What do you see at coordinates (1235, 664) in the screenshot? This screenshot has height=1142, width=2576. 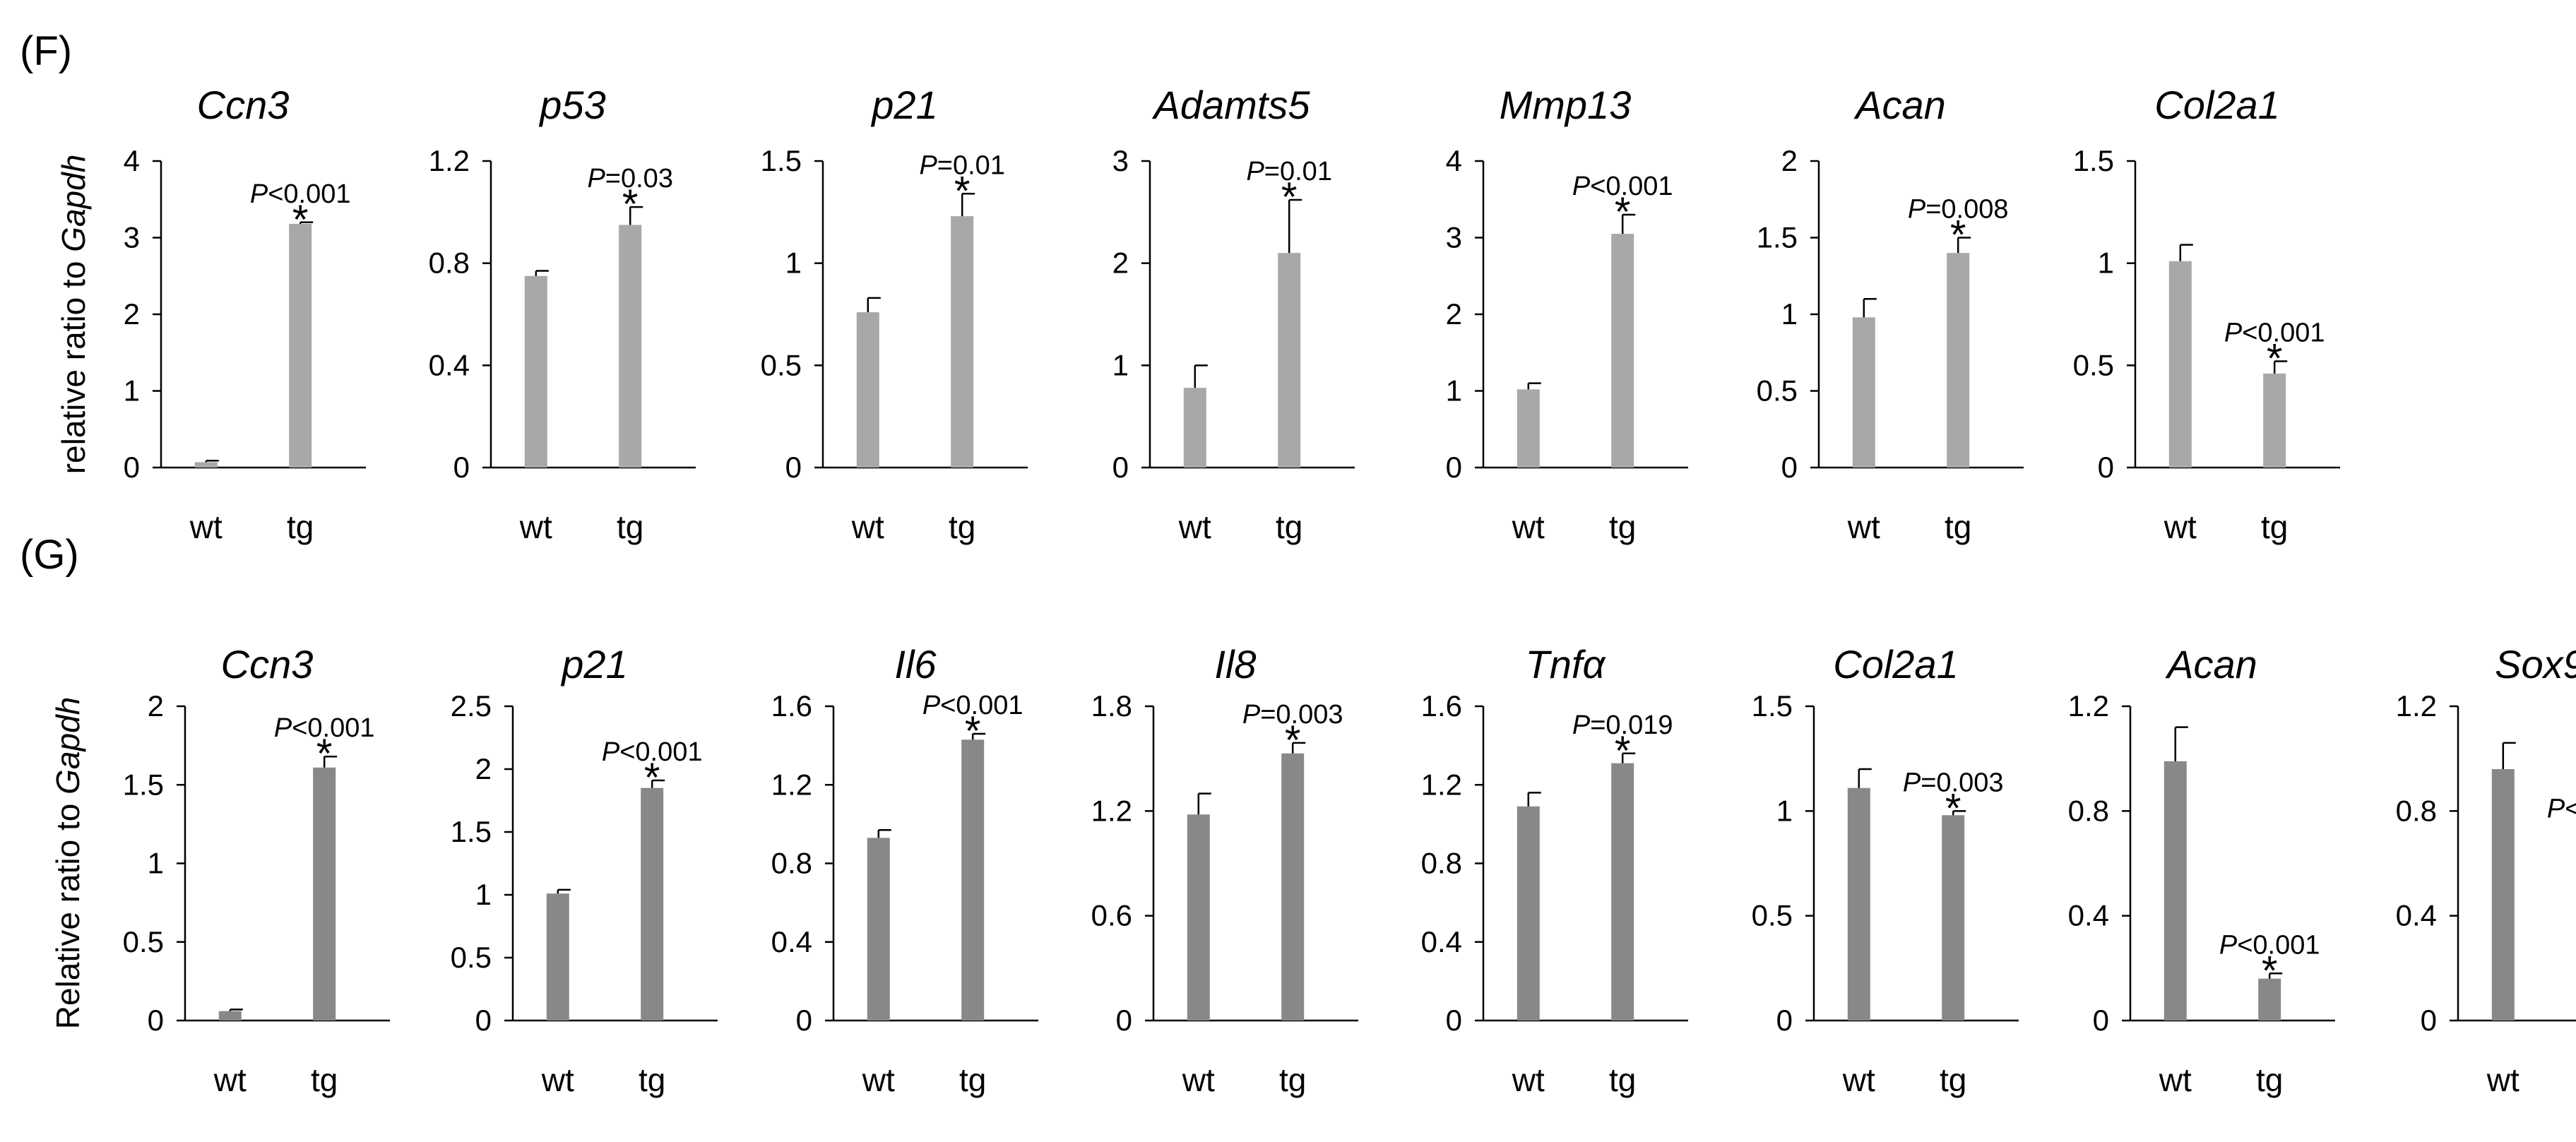 I see `chart-title: Il8` at bounding box center [1235, 664].